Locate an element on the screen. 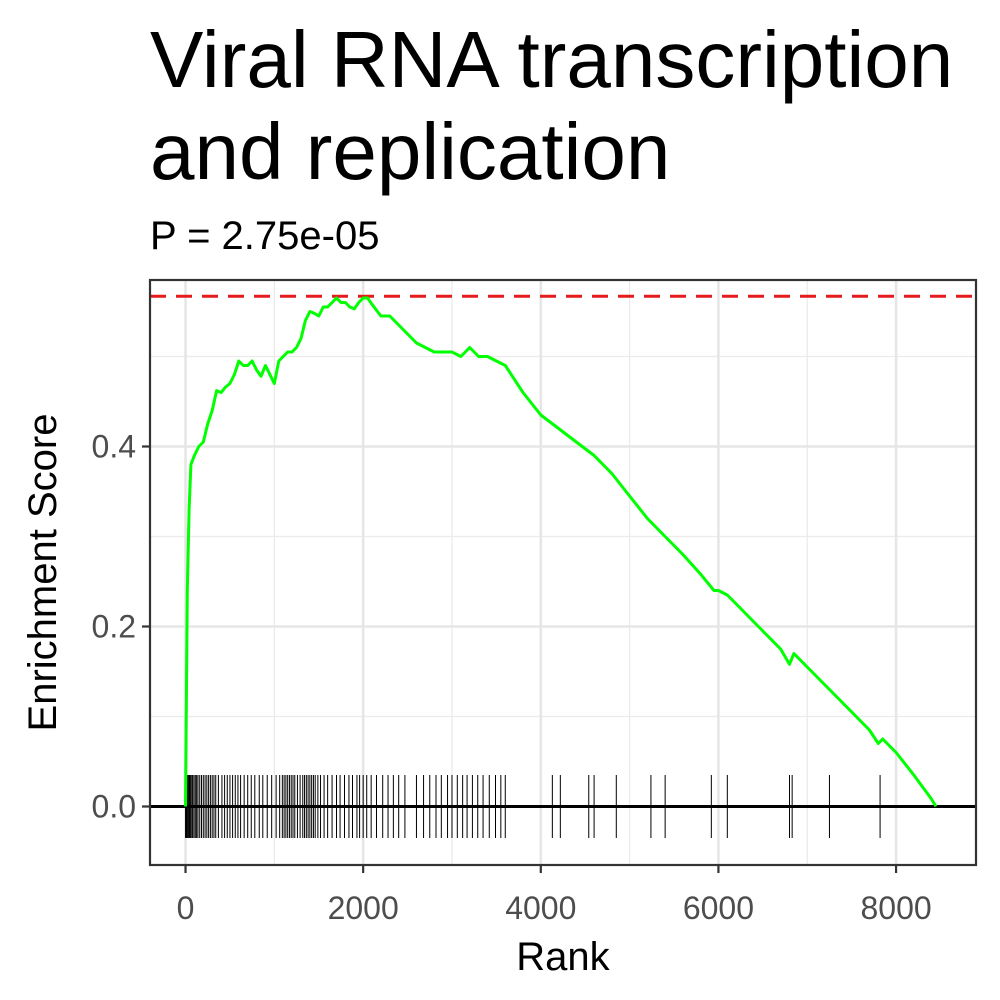 The image size is (1000, 1000). y-tick-label: 0.2 is located at coordinates (114, 627).